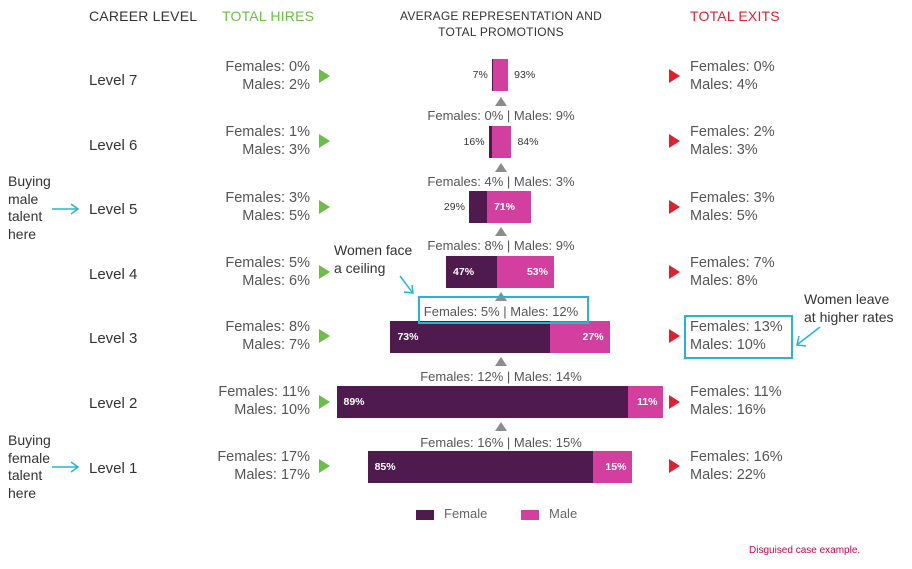  Describe the element at coordinates (760, 466) in the screenshot. I see `exits-values: Females: 16% Males: 22%` at that location.